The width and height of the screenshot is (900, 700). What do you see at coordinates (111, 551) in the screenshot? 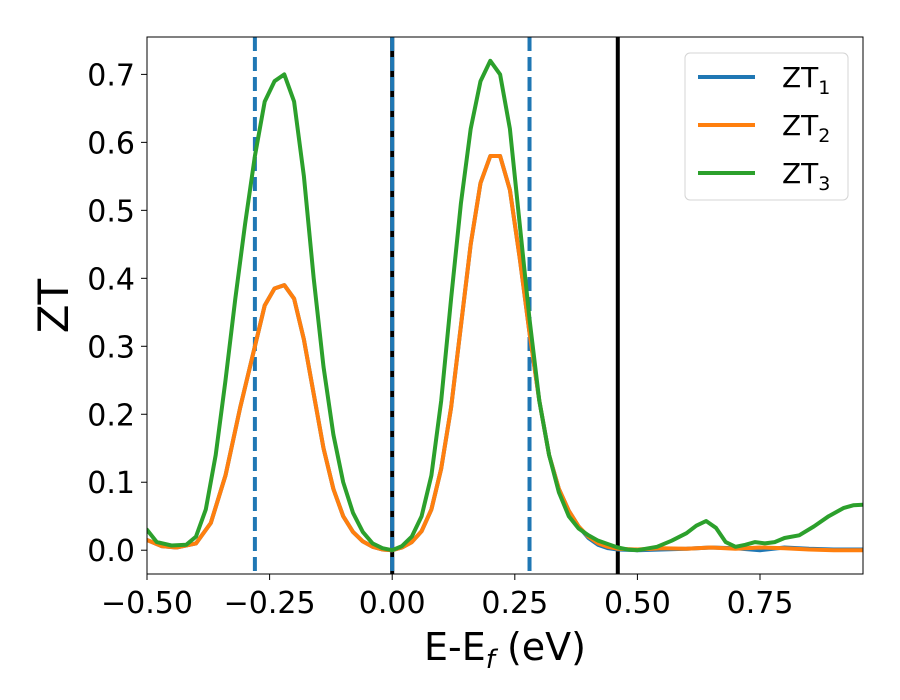
I see `y-tick-label: 0.0` at bounding box center [111, 551].